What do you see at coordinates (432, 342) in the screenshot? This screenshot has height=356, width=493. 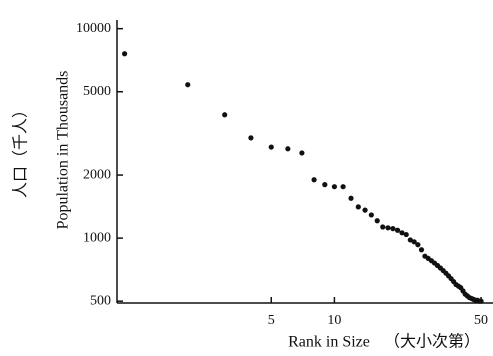 I see `x-axis-label-alt: （大小次第）` at bounding box center [432, 342].